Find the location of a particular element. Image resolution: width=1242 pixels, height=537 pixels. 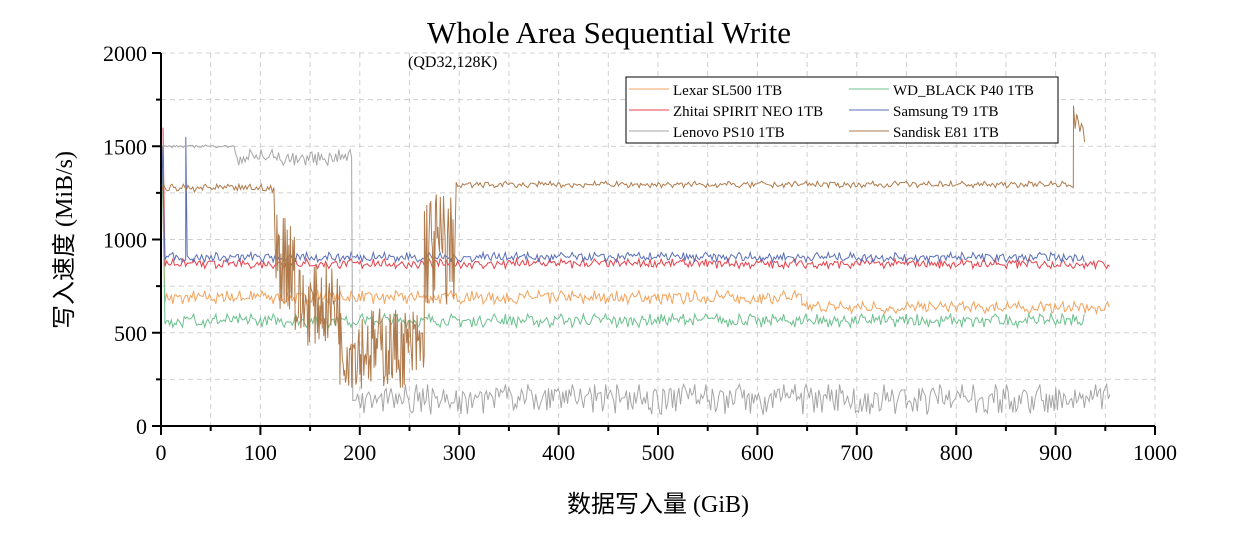

x-tick-label: 900 is located at coordinates (1055, 452).